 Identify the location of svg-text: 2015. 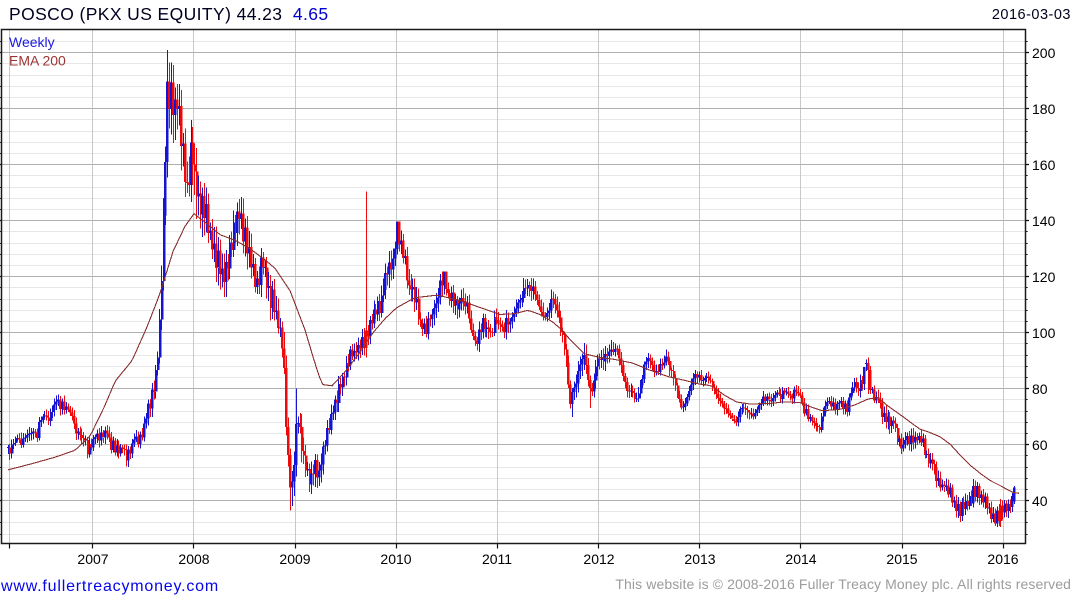
(901, 559).